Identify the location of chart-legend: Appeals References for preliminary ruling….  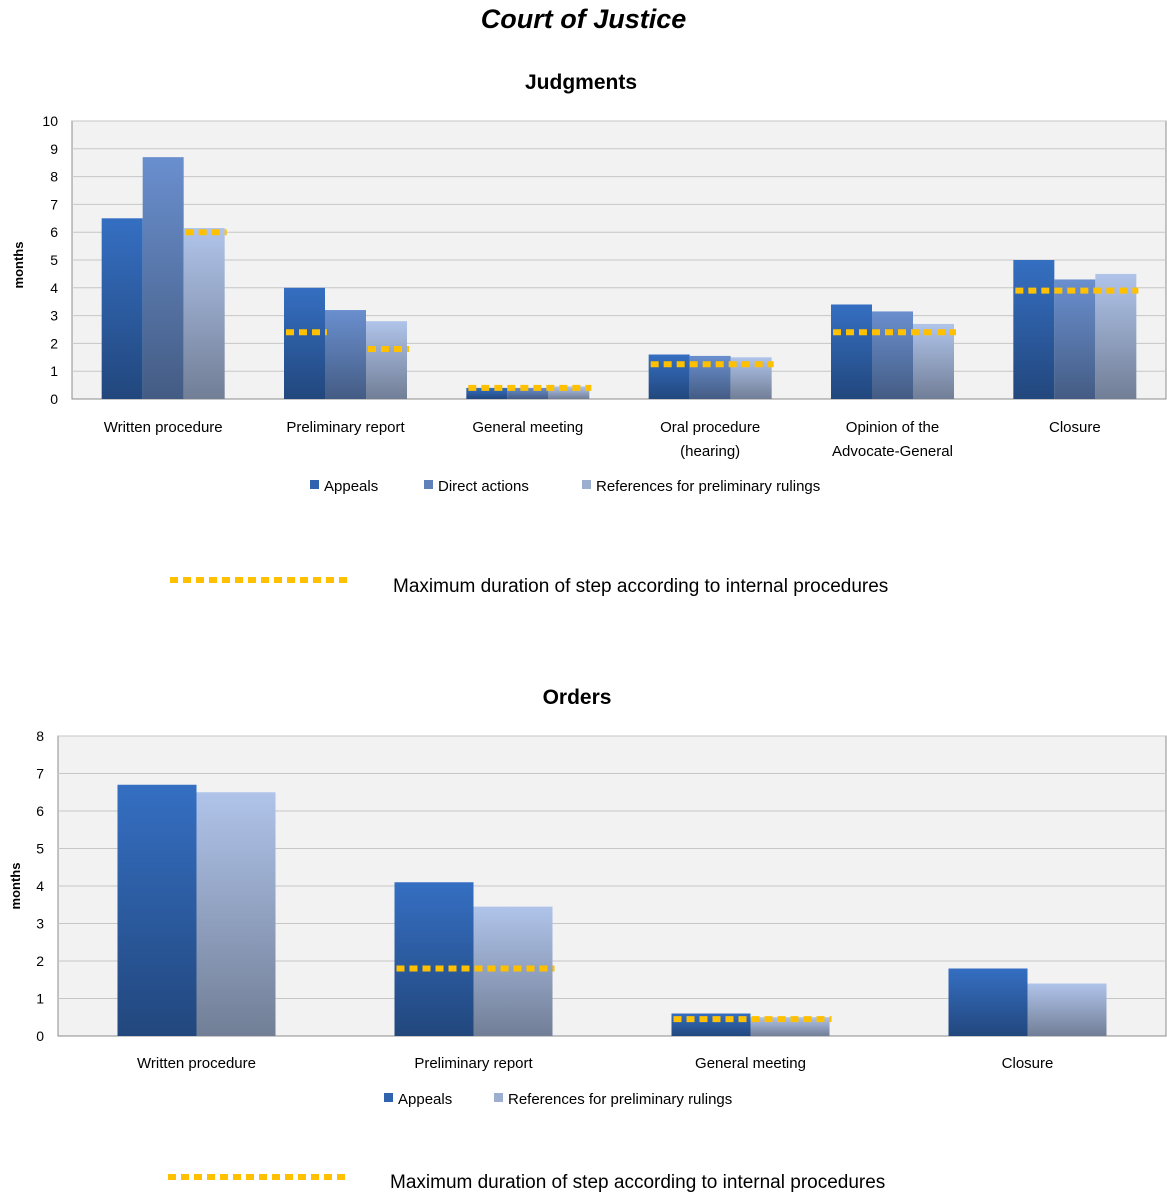
(558, 1099).